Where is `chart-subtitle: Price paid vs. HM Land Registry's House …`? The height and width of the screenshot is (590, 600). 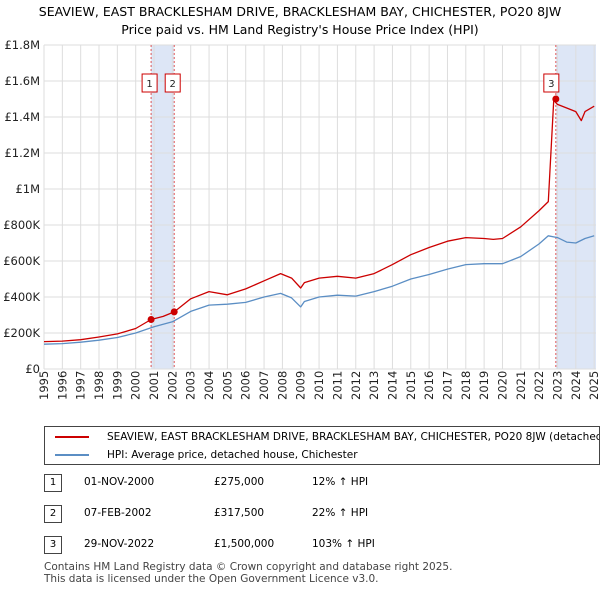
chart-subtitle: Price paid vs. HM Land Registry's House … is located at coordinates (300, 29).